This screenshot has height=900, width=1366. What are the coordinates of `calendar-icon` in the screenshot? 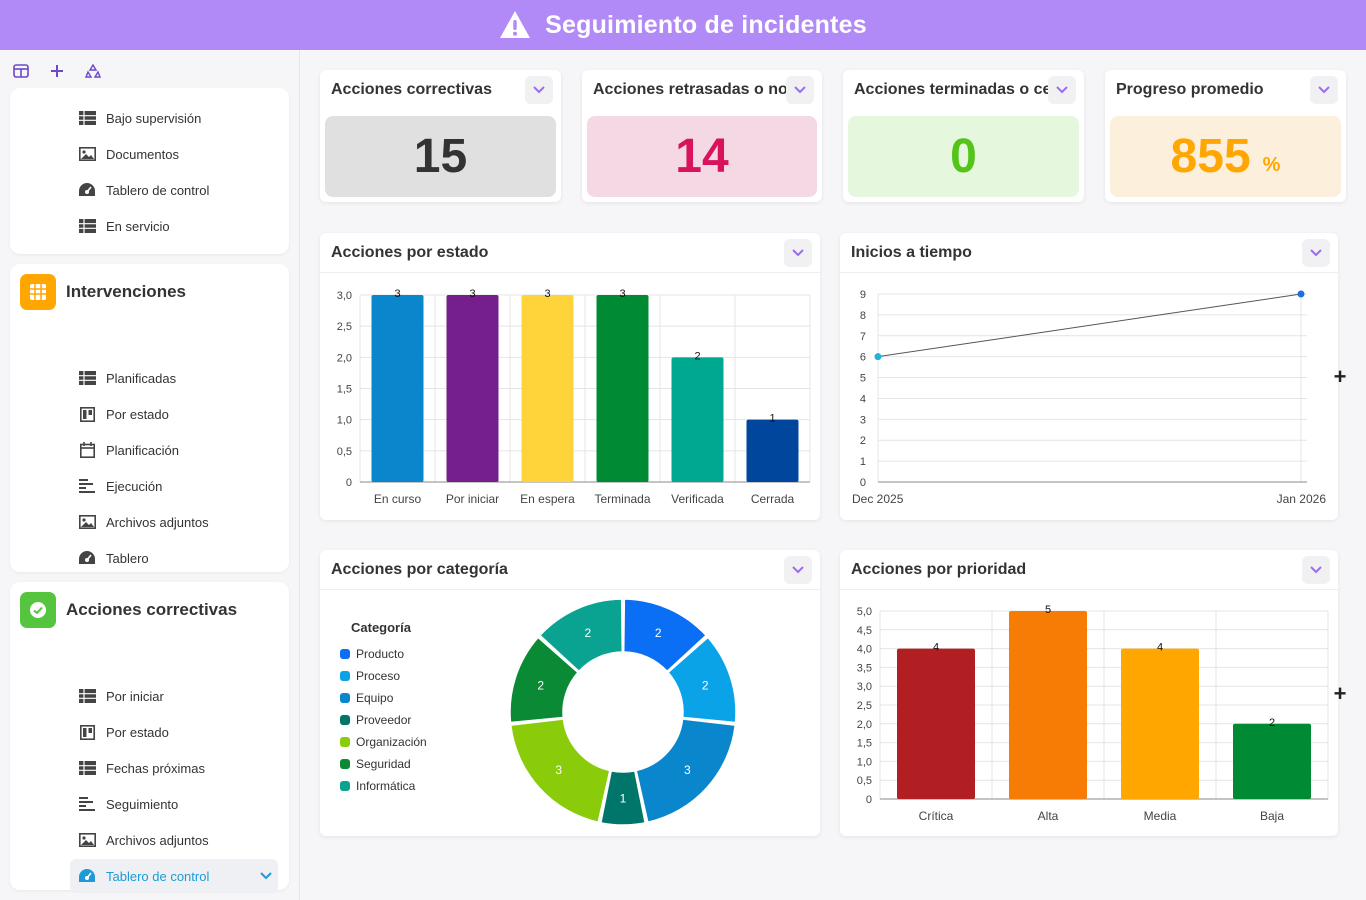 It's located at (87, 450).